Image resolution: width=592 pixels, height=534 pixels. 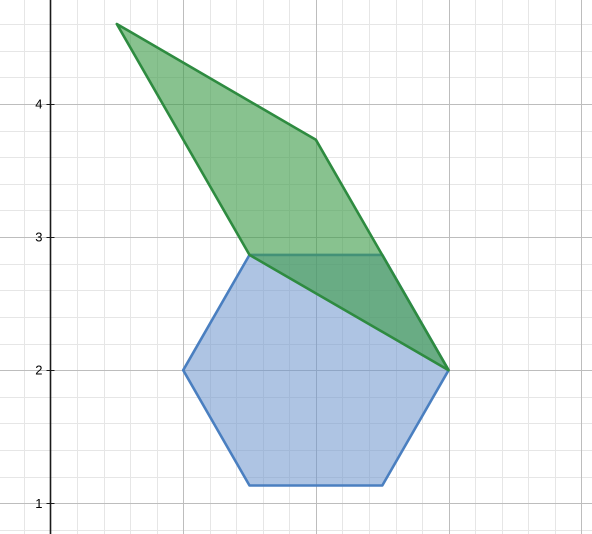 What do you see at coordinates (50, 267) in the screenshot?
I see `axes` at bounding box center [50, 267].